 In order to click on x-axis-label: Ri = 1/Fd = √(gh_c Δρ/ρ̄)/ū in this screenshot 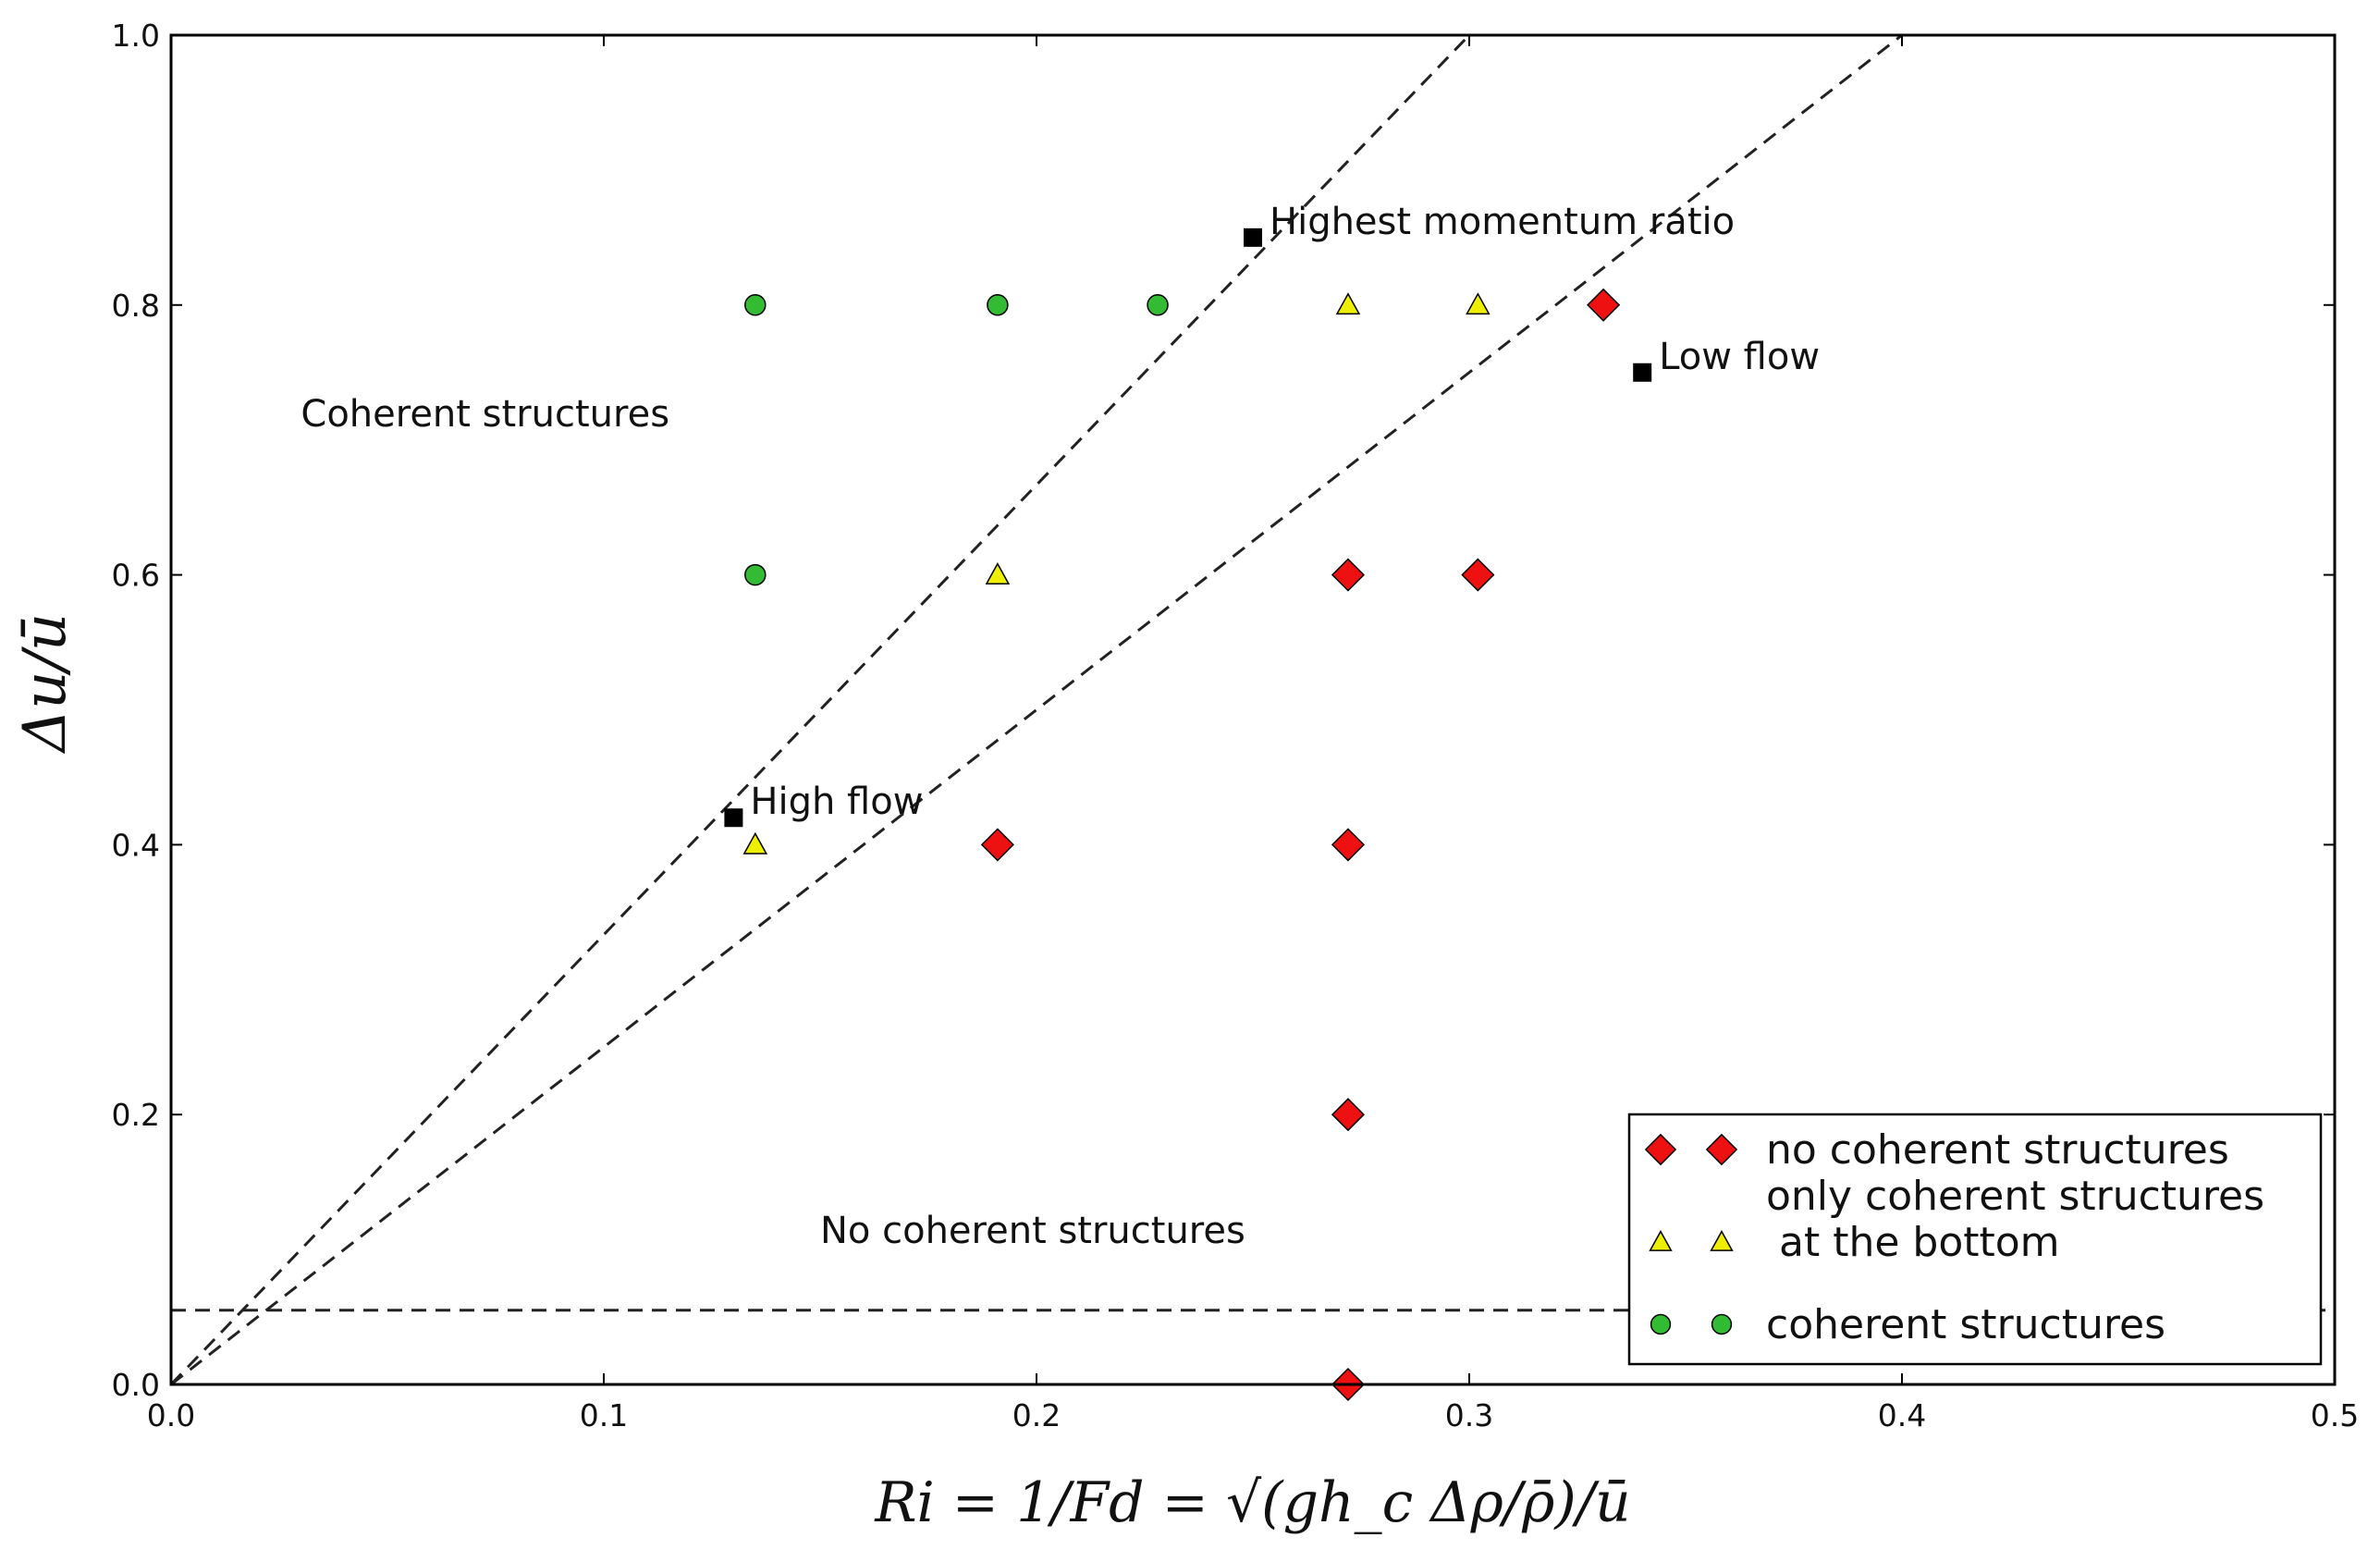, I will do `click(1252, 1502)`.